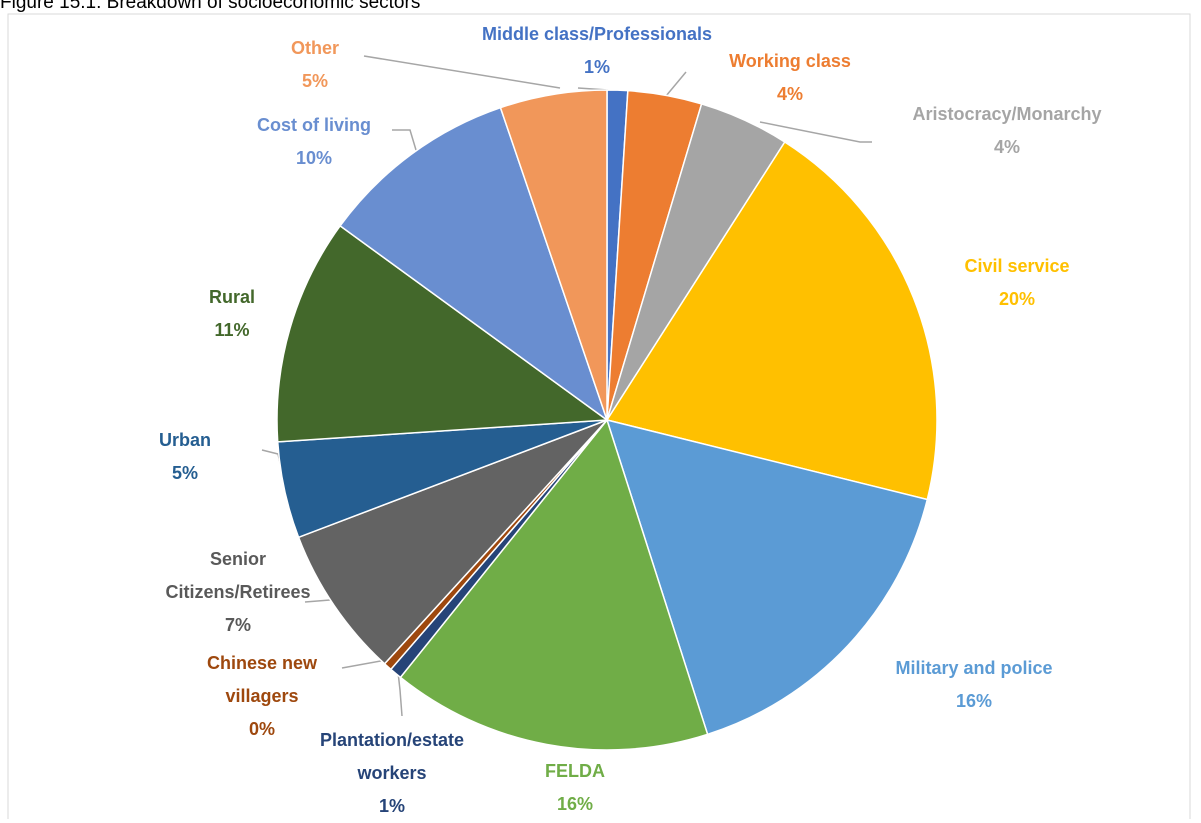 This screenshot has height=823, width=1201. I want to click on slice-value-label: 11%, so click(232, 330).